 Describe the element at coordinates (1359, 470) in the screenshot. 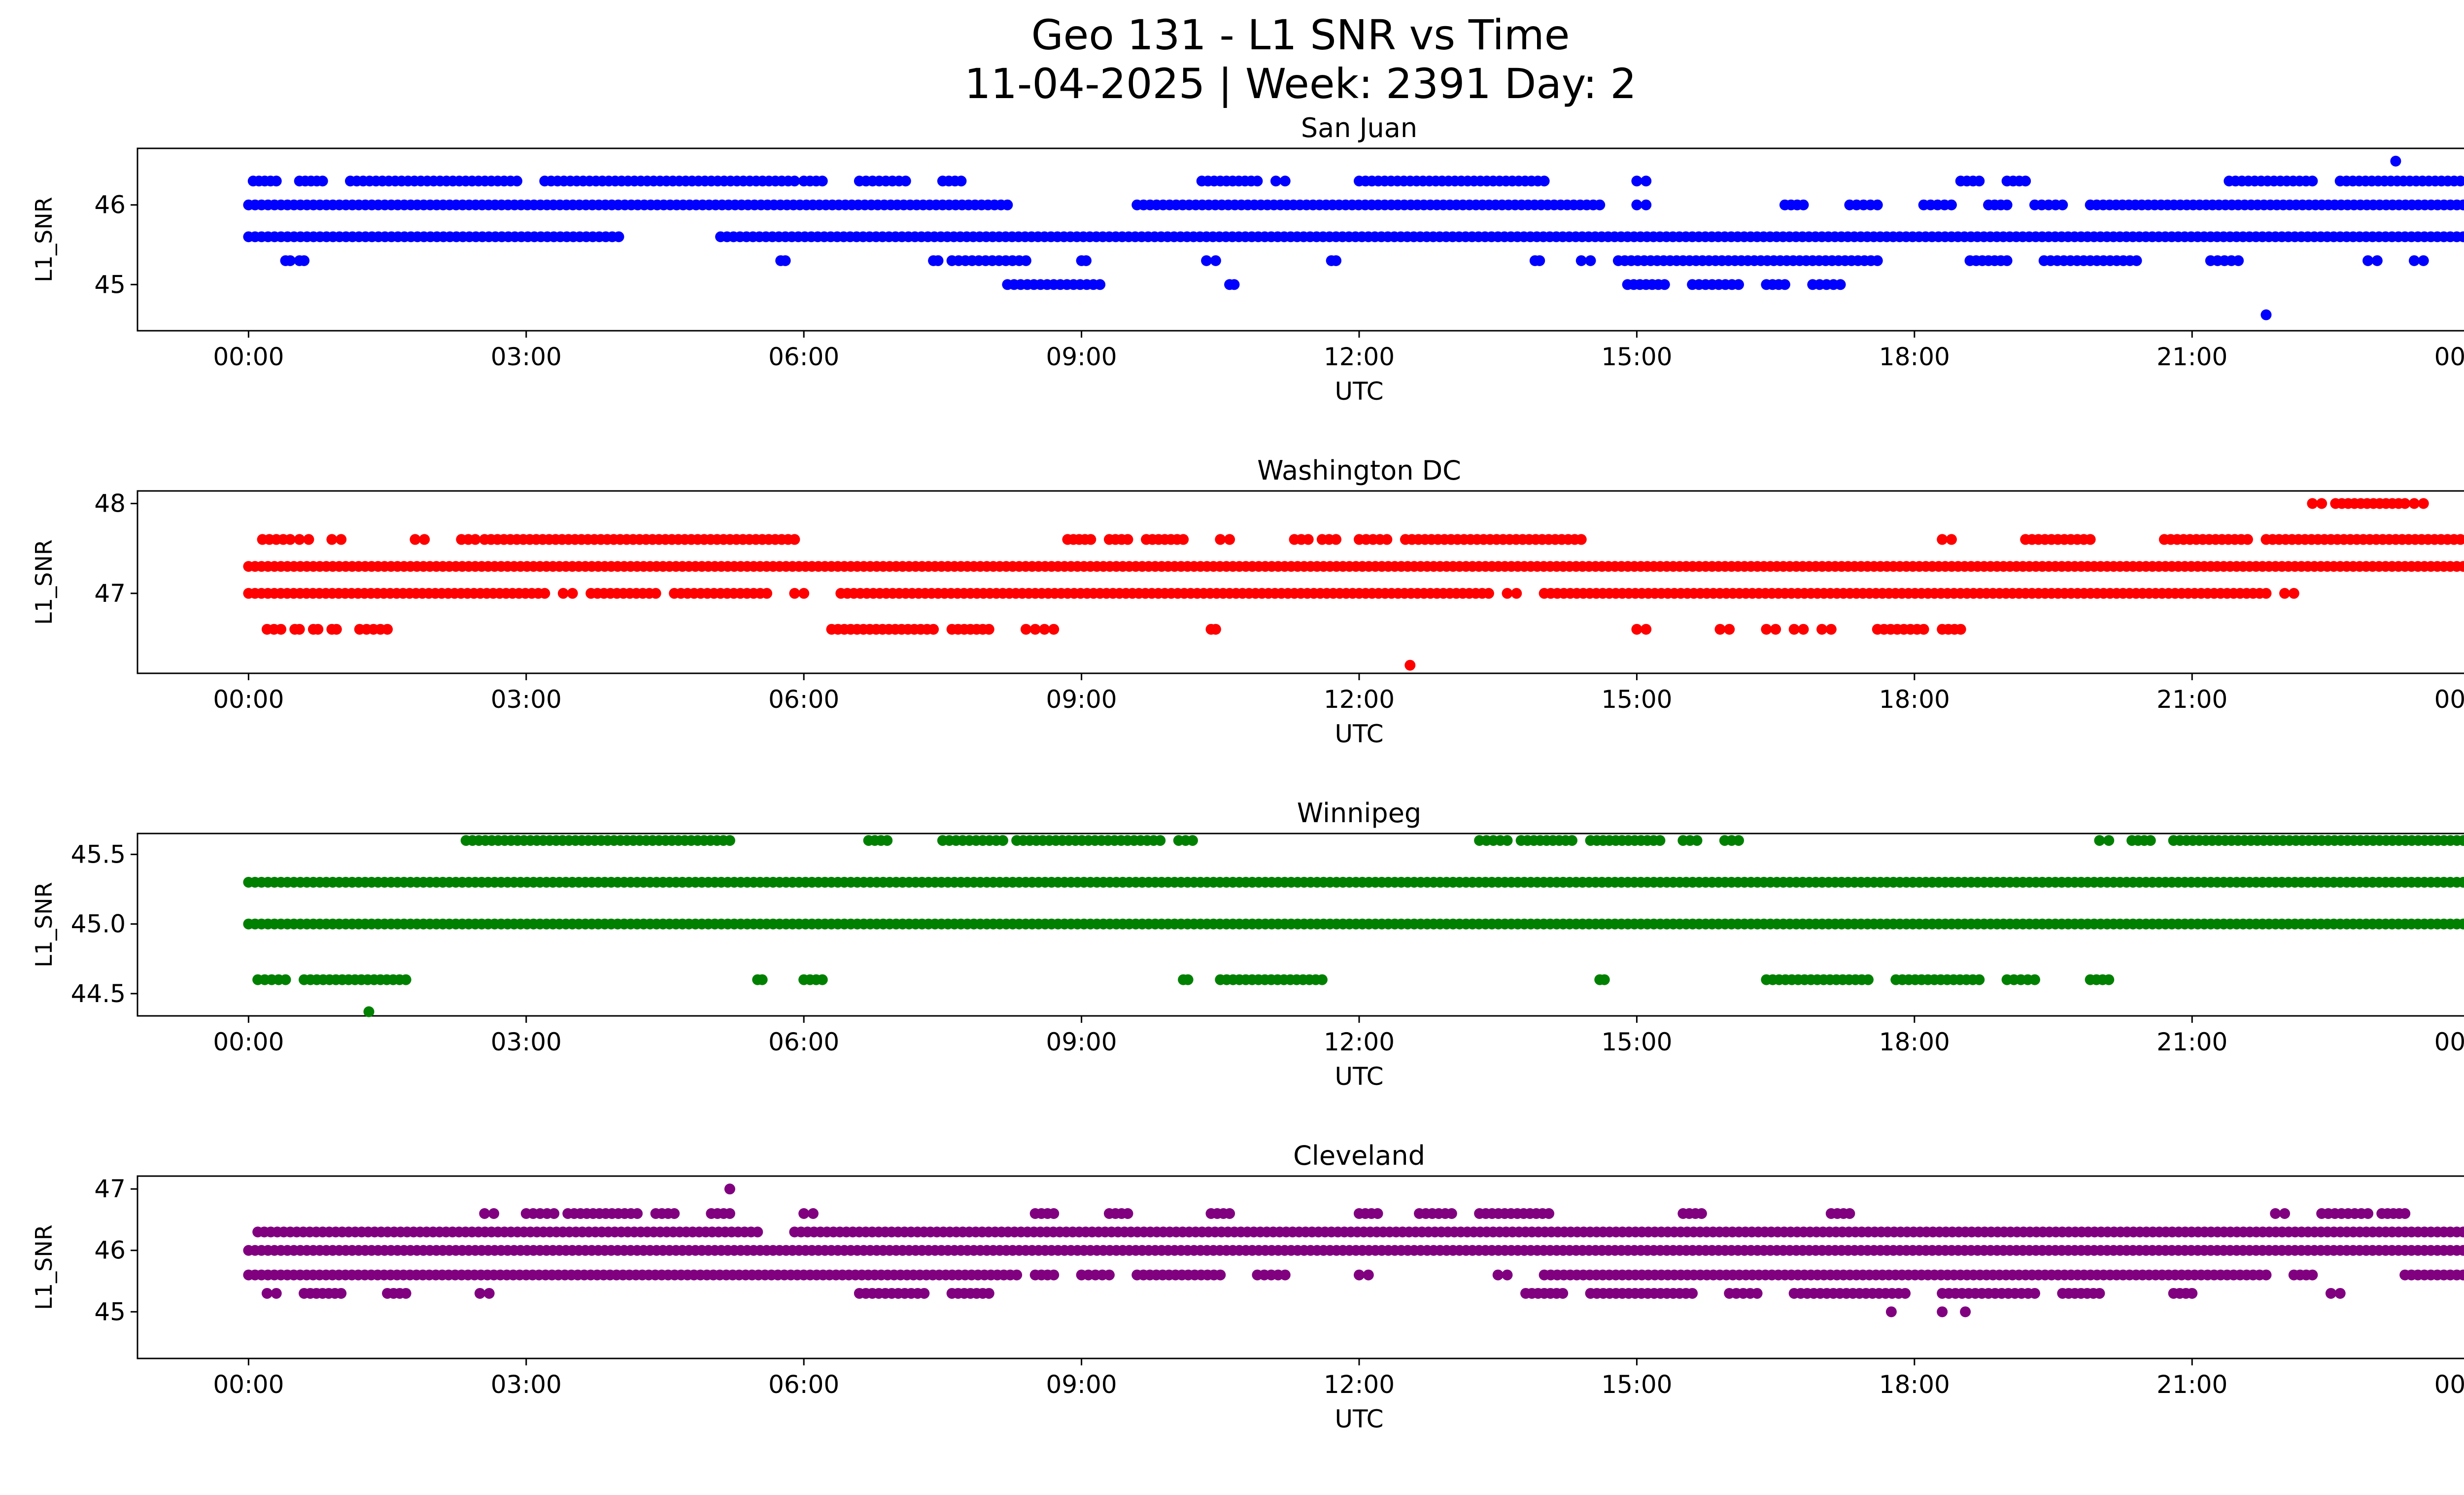

I see `subplot-title: Washington DC` at that location.